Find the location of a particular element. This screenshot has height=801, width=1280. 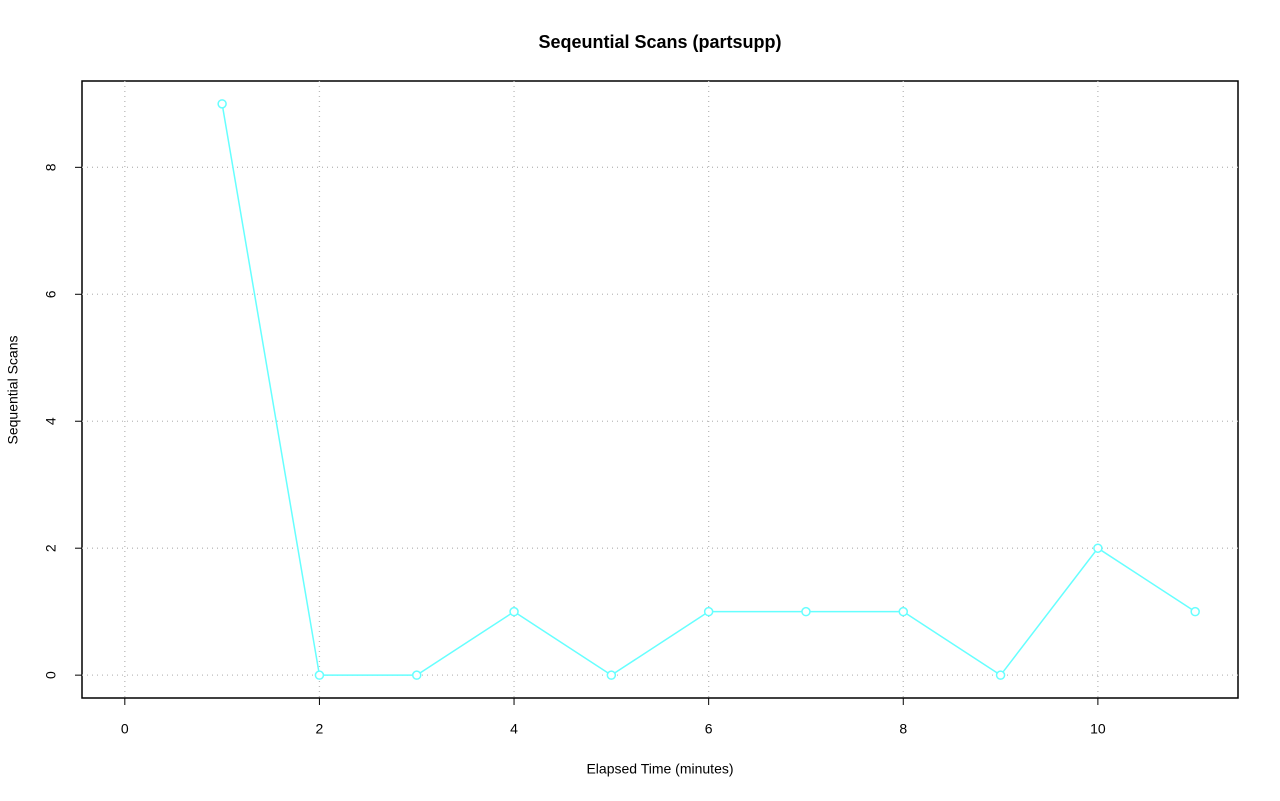

x-tick-label: 10 is located at coordinates (1098, 729).